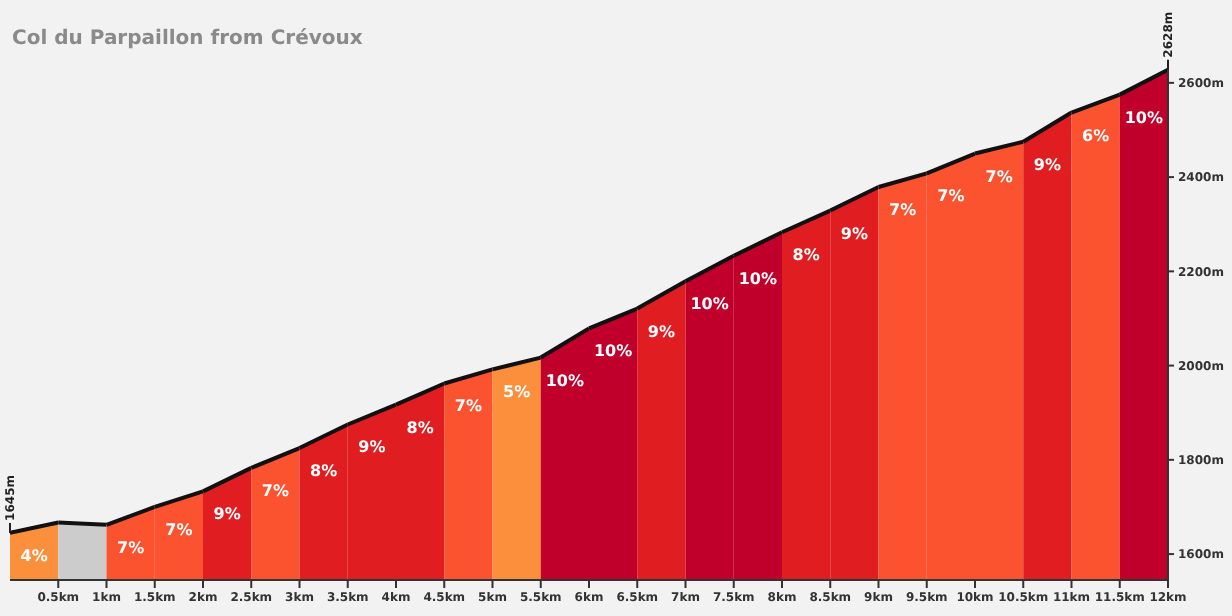 This screenshot has width=1232, height=616. Describe the element at coordinates (1096, 135) in the screenshot. I see `series-label: 6%` at that location.